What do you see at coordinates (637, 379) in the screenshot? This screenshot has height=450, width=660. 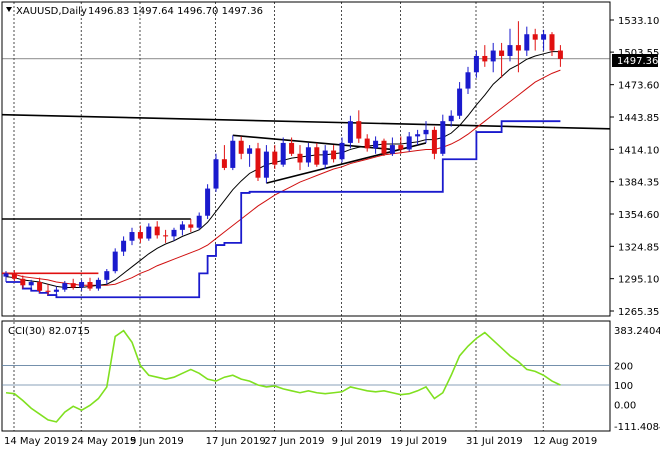 I see `cci-axis: 383.2404 200 100 0.00 -111.4084` at bounding box center [637, 379].